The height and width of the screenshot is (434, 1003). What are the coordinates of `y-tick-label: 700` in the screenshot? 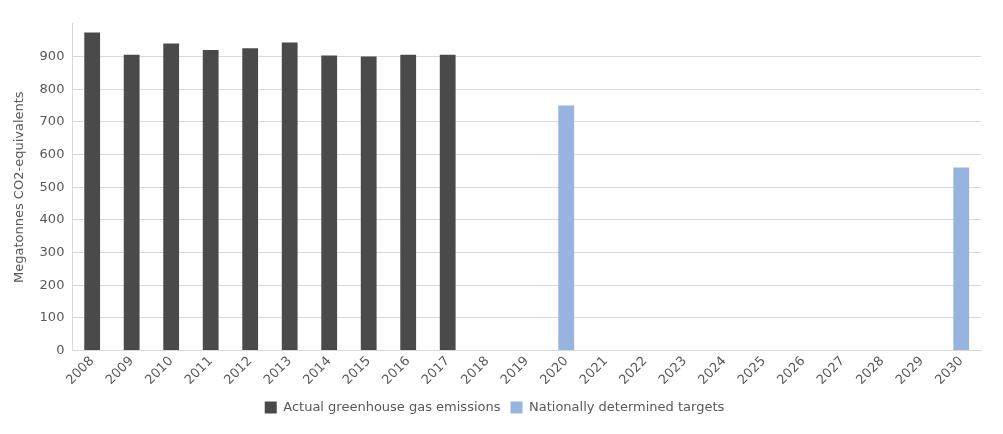 It's located at (52, 121).